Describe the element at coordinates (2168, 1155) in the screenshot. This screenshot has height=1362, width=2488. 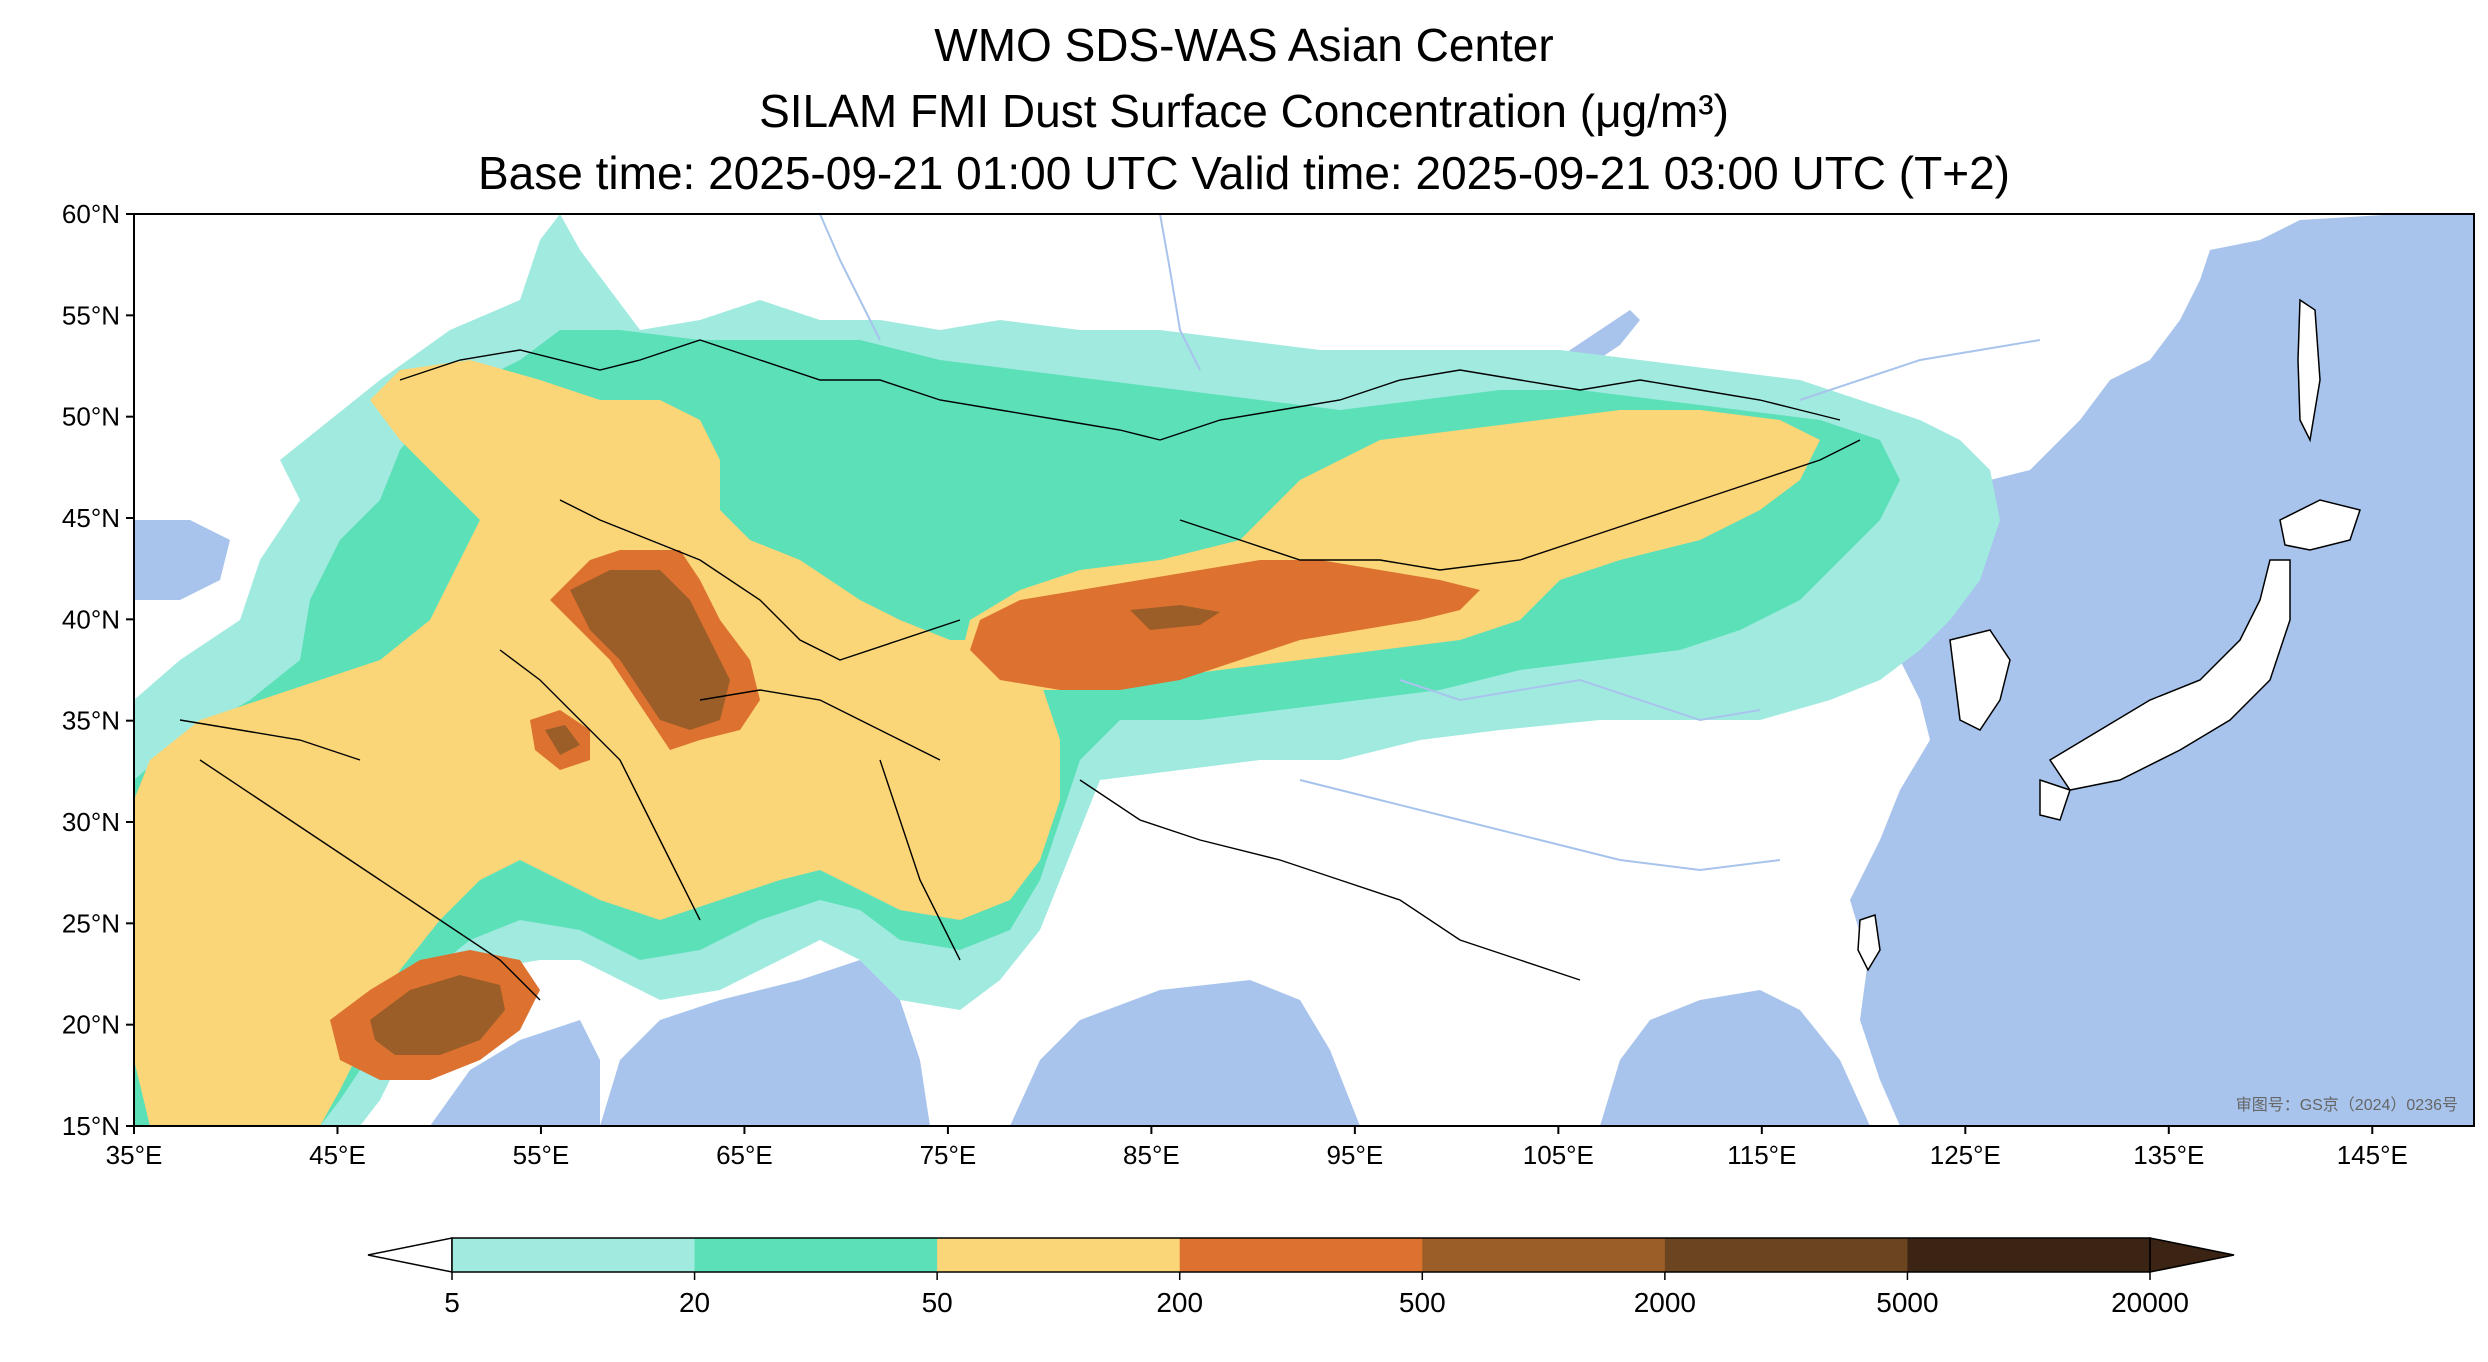
I see `lon-tick-label: 135°E` at that location.